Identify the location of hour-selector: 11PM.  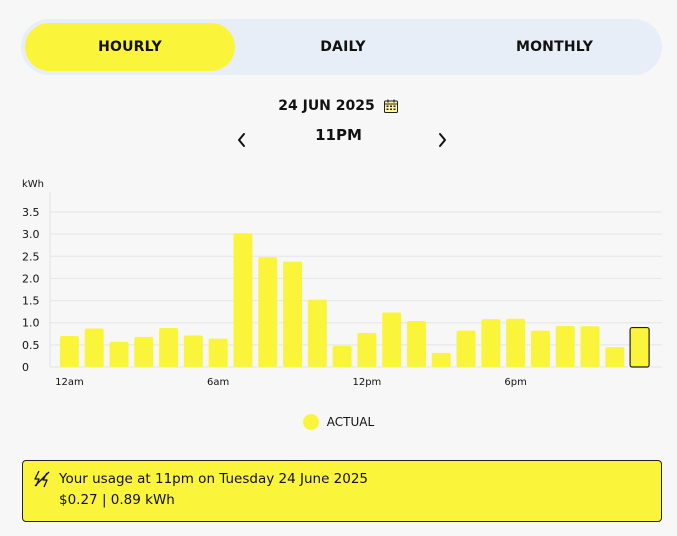
(338, 135).